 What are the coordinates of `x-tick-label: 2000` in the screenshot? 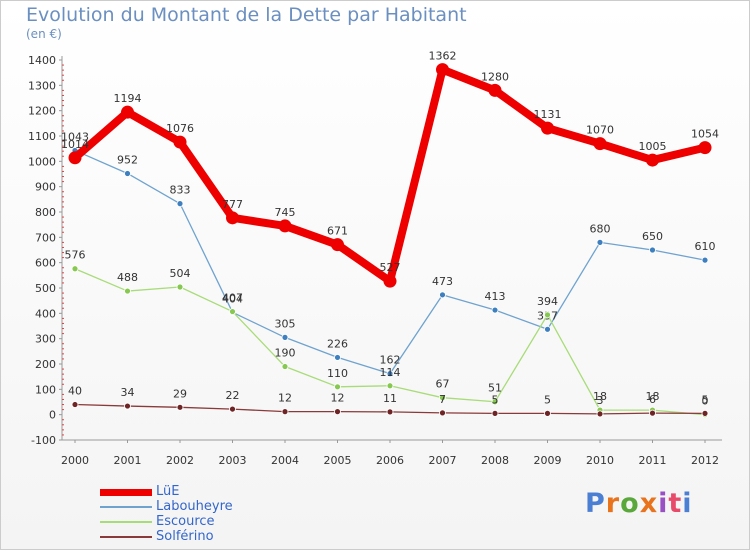 It's located at (75, 460).